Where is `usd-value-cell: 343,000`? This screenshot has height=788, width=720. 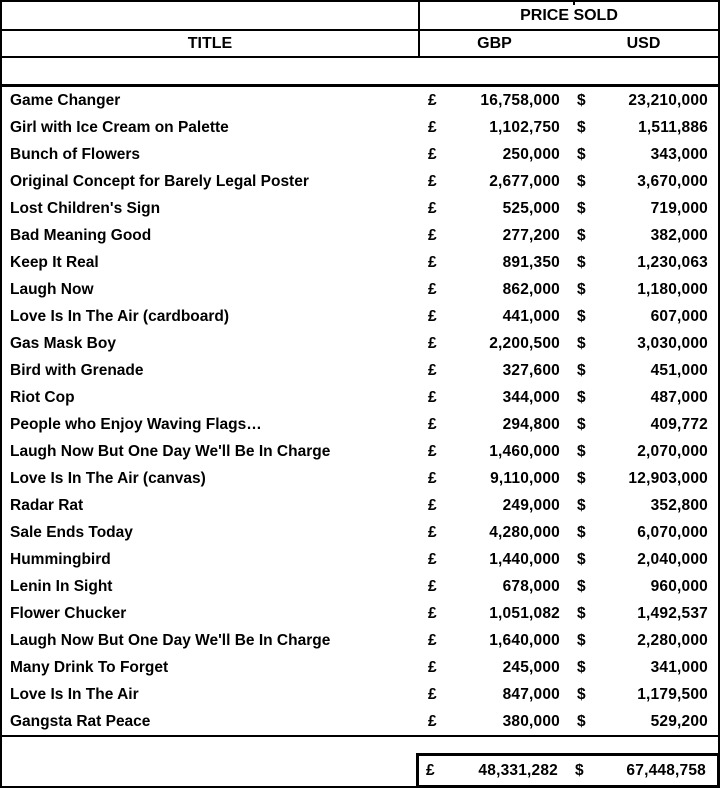 usd-value-cell: 343,000 is located at coordinates (679, 154).